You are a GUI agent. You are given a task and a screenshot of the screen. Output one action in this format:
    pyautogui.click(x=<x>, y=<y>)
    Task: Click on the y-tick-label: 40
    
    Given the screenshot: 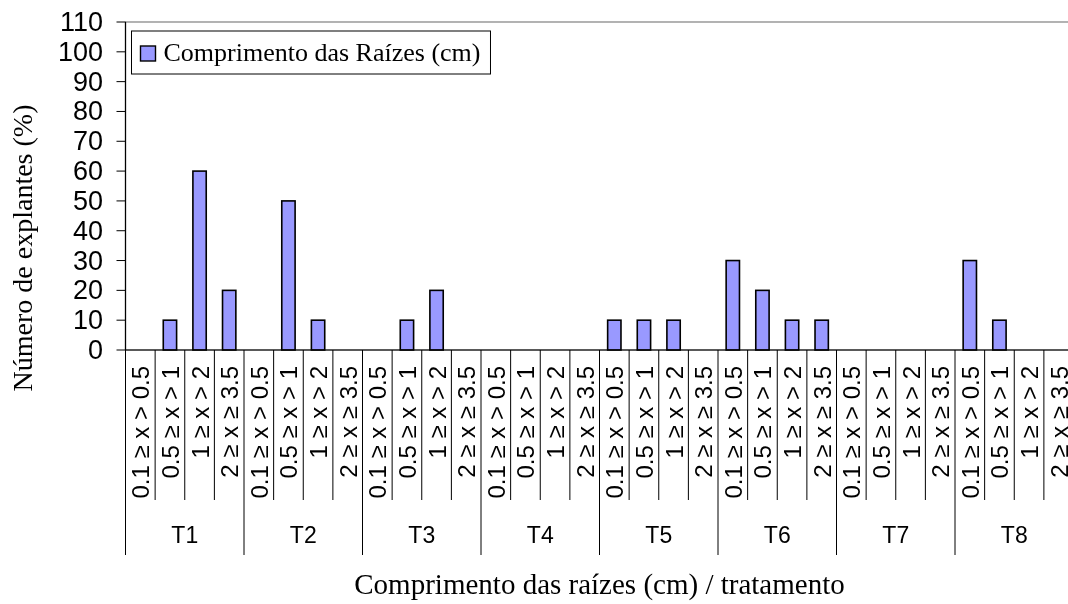 What is the action you would take?
    pyautogui.click(x=87, y=230)
    